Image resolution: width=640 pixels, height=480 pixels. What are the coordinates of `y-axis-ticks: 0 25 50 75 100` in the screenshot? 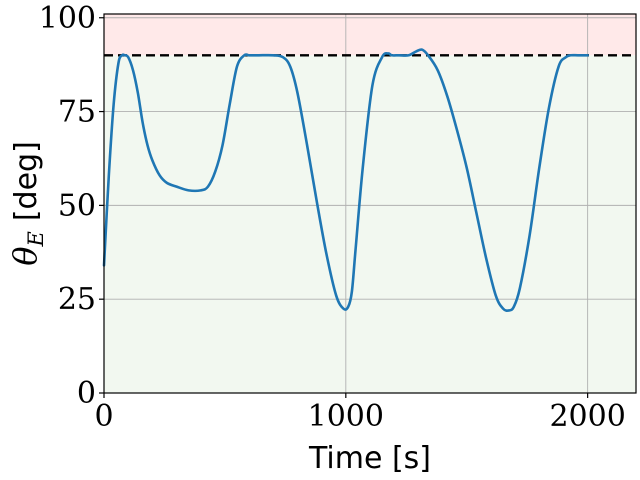 It's located at (71, 206).